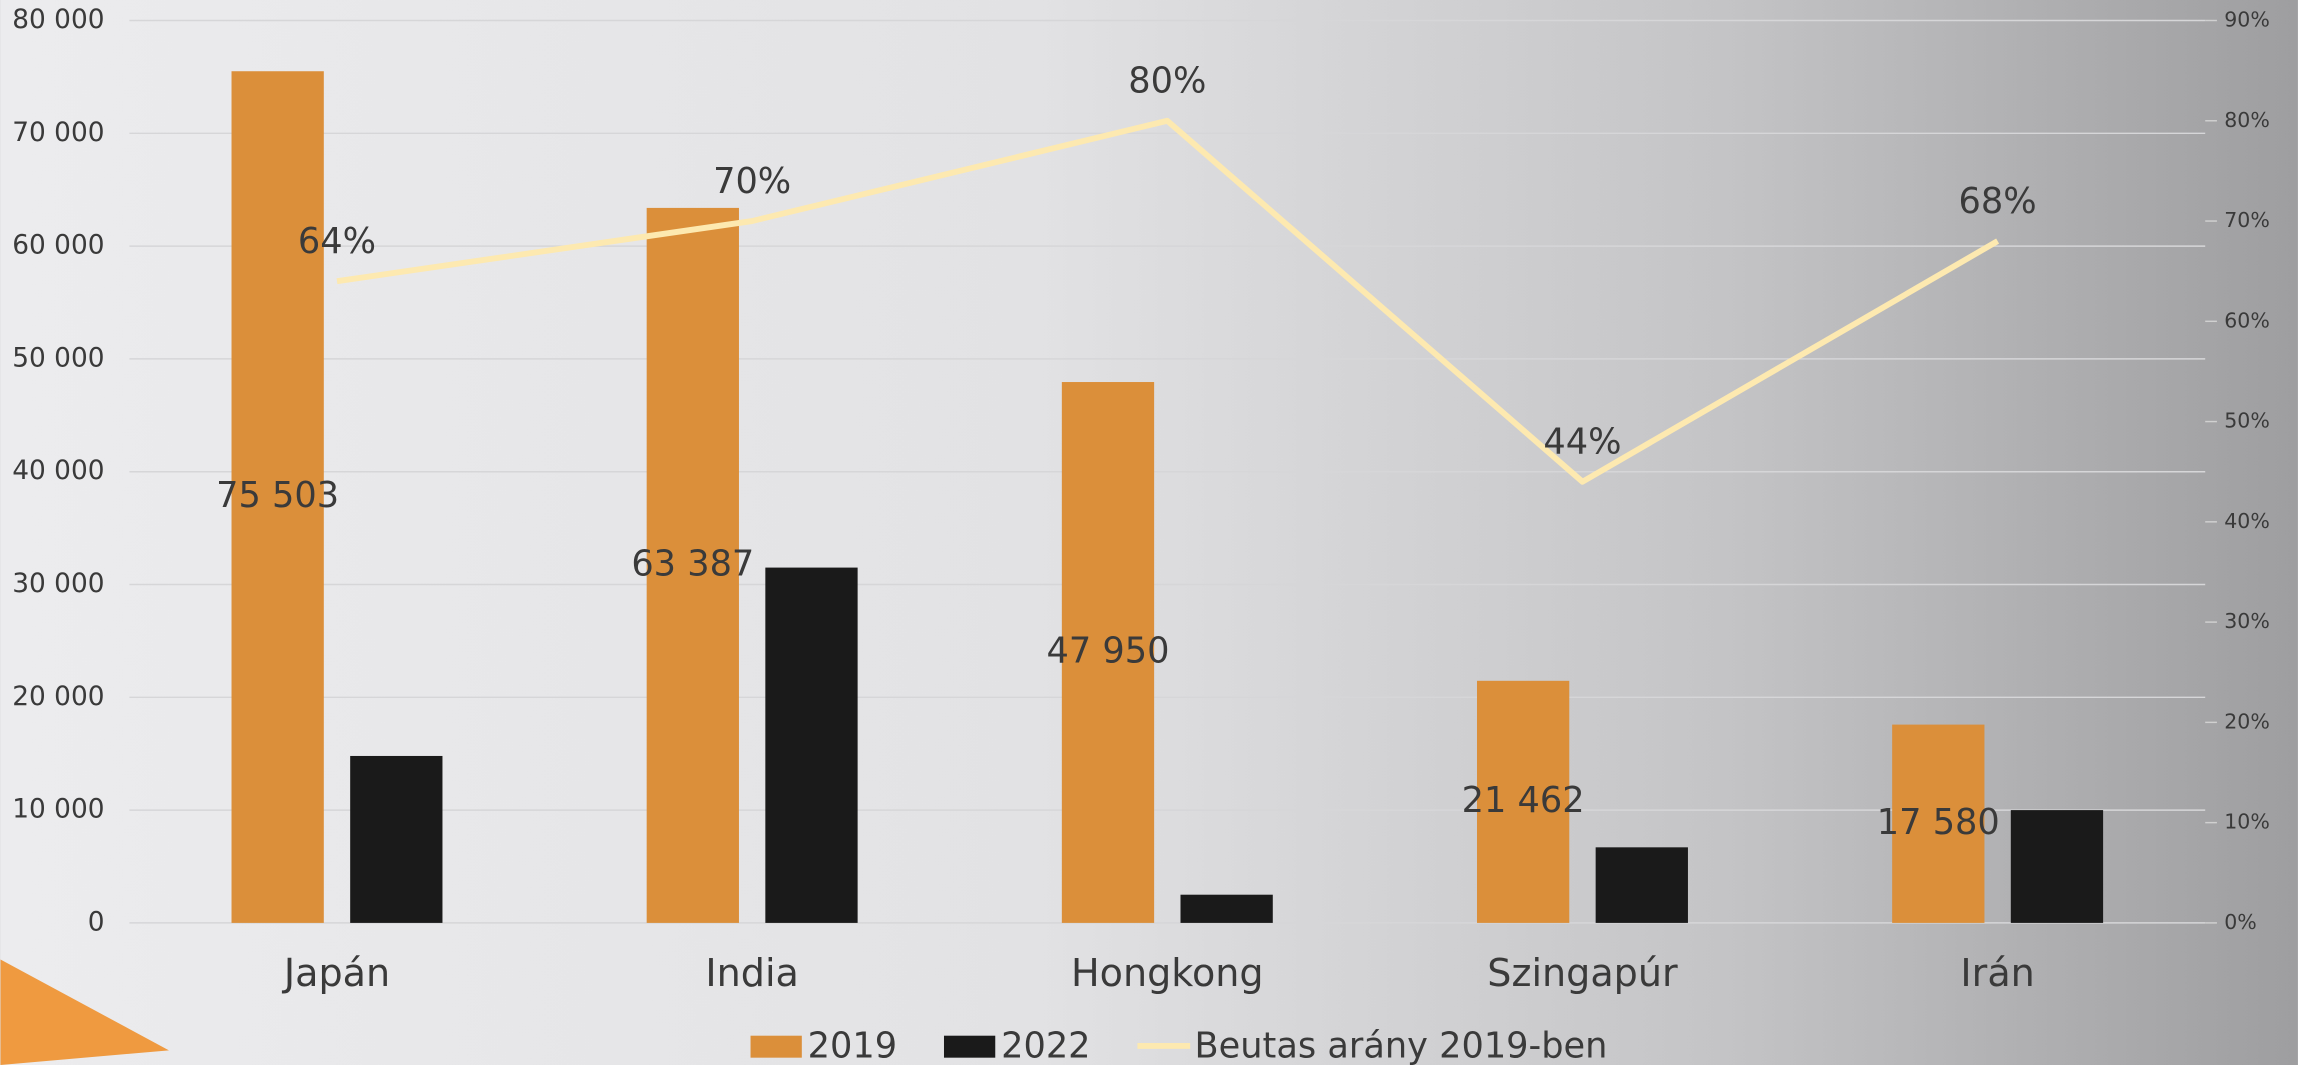 Image resolution: width=2298 pixels, height=1065 pixels. Describe the element at coordinates (336, 973) in the screenshot. I see `x-tick-label: Japán` at that location.